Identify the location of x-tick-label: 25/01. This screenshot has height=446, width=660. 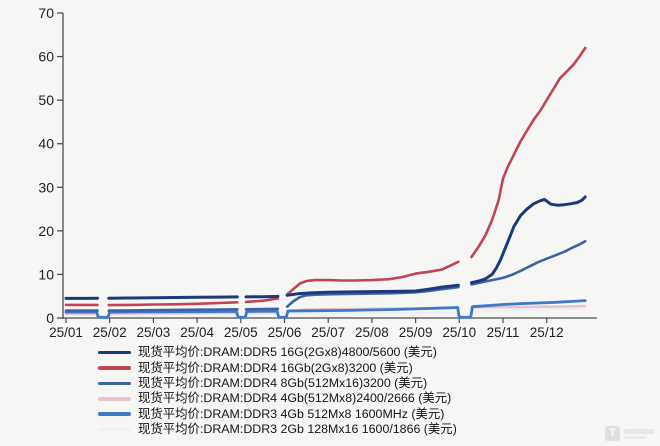
(66, 332).